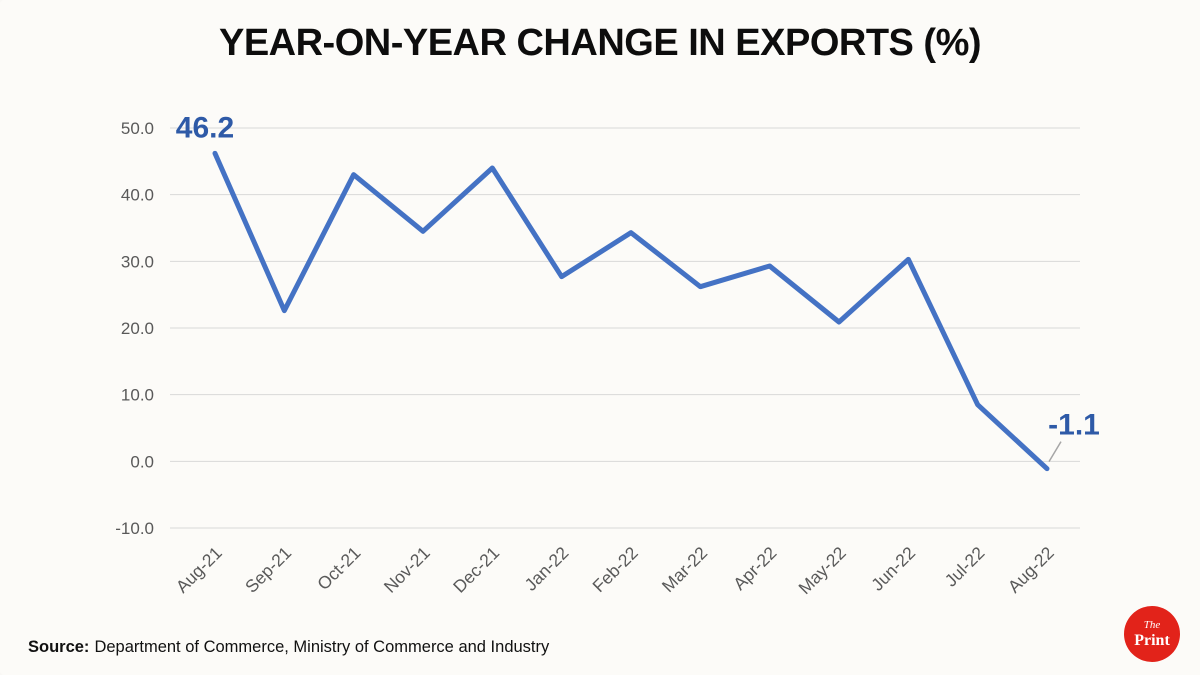 This screenshot has width=1200, height=675. What do you see at coordinates (821, 570) in the screenshot?
I see `x-axis-tick-label: May-22` at bounding box center [821, 570].